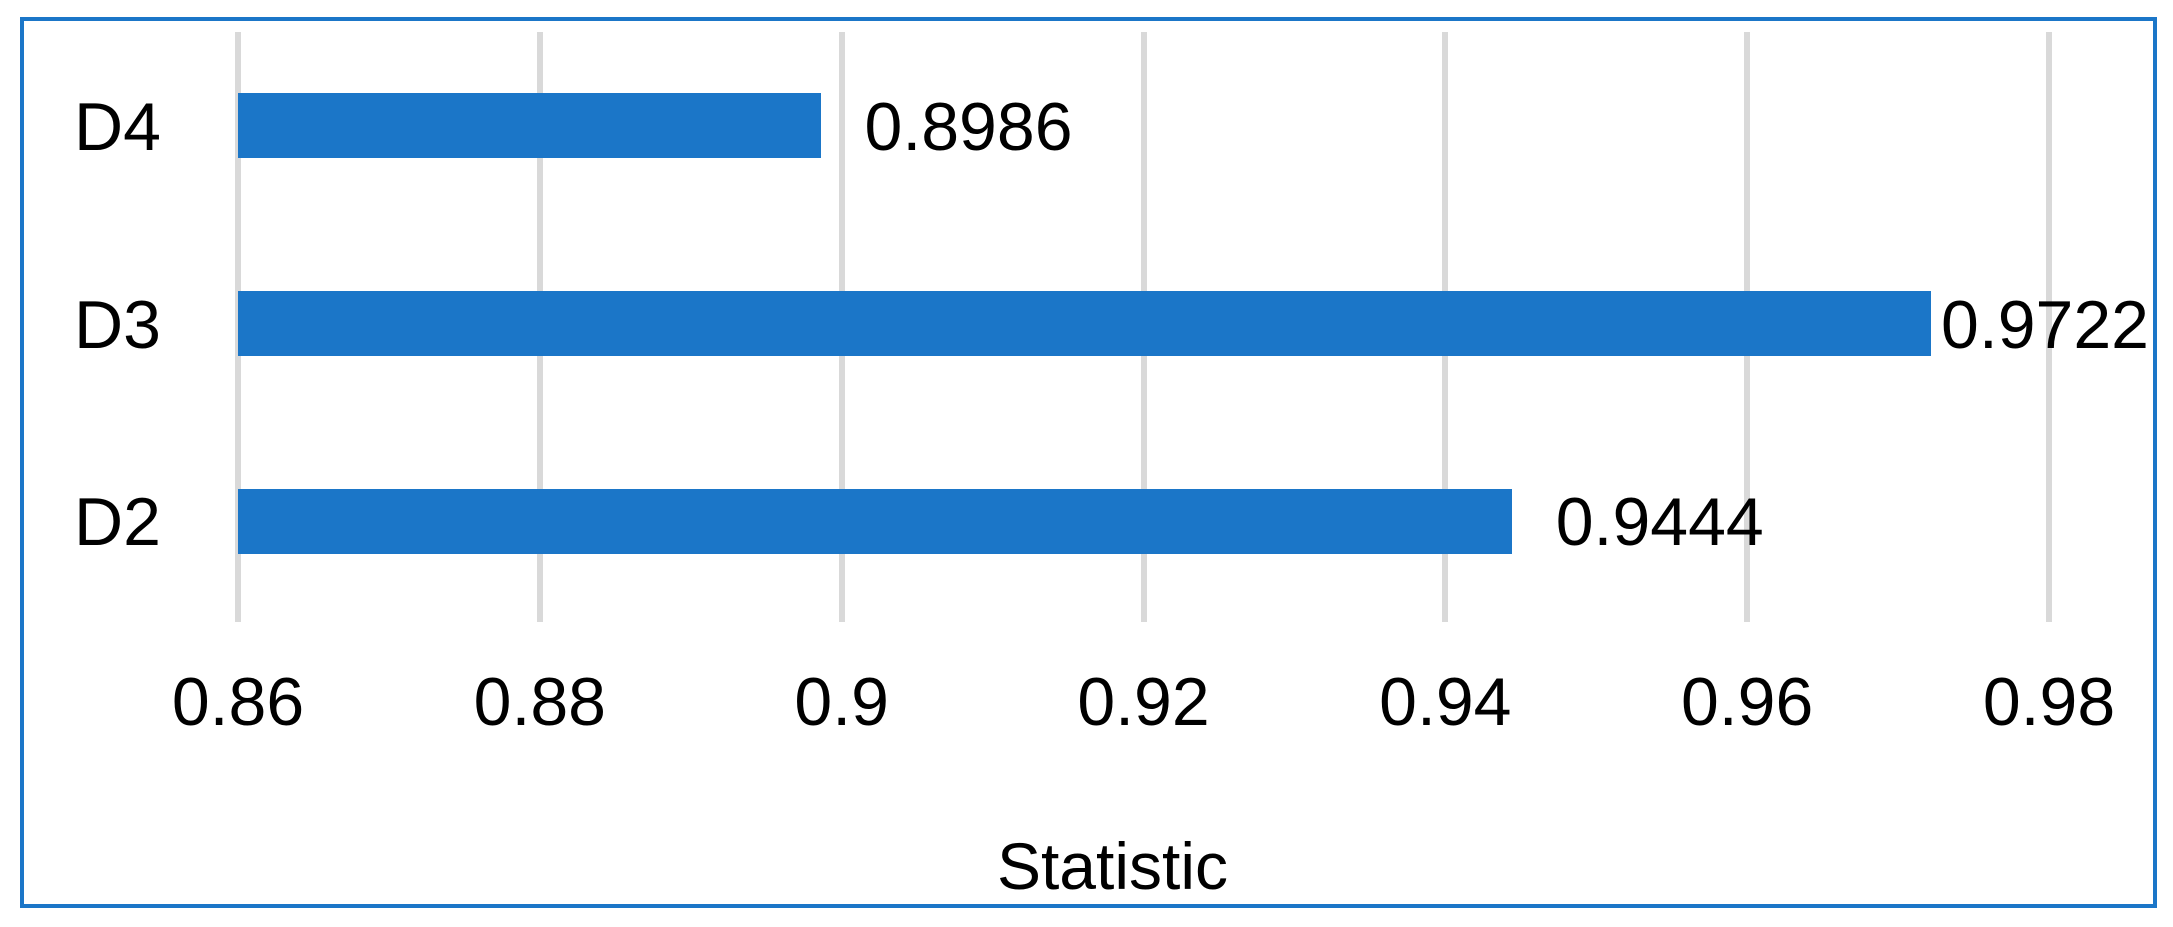 This screenshot has width=2173, height=927. What do you see at coordinates (2049, 702) in the screenshot?
I see `x-tick-label: 0.98` at bounding box center [2049, 702].